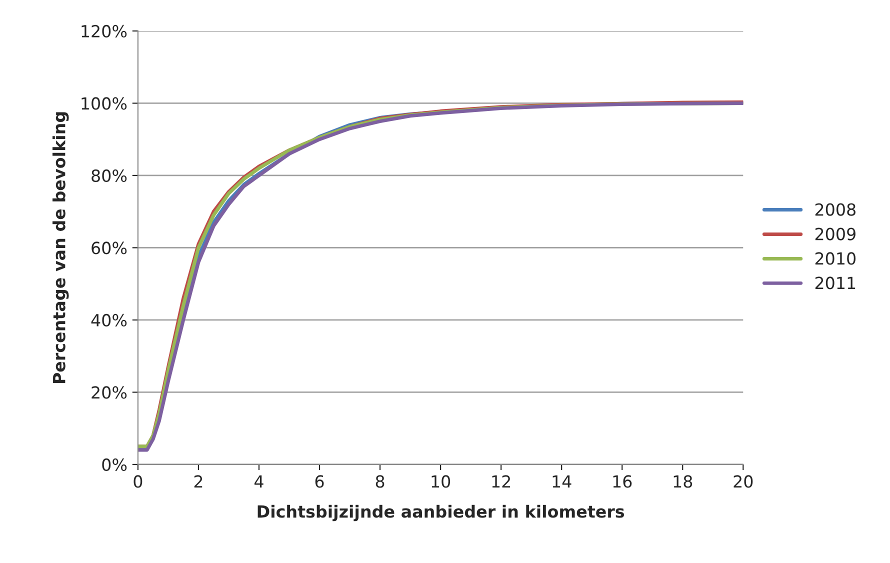 Image resolution: width=890 pixels, height=563 pixels. What do you see at coordinates (60, 248) in the screenshot?
I see `y-axis-title: Percentage van de bevolking` at bounding box center [60, 248].